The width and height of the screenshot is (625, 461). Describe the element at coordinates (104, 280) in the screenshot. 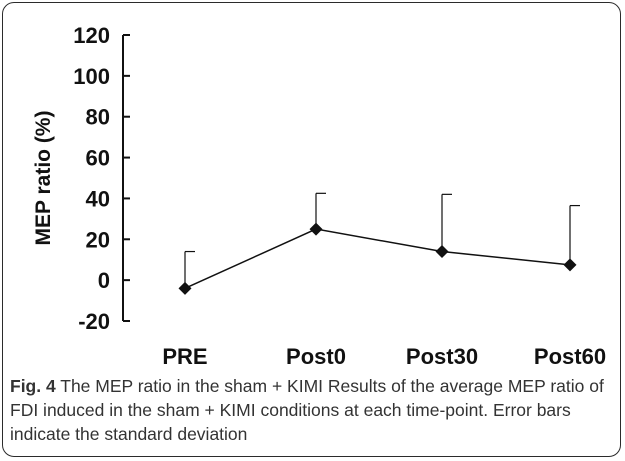

I see `y-tick-label: 0` at that location.